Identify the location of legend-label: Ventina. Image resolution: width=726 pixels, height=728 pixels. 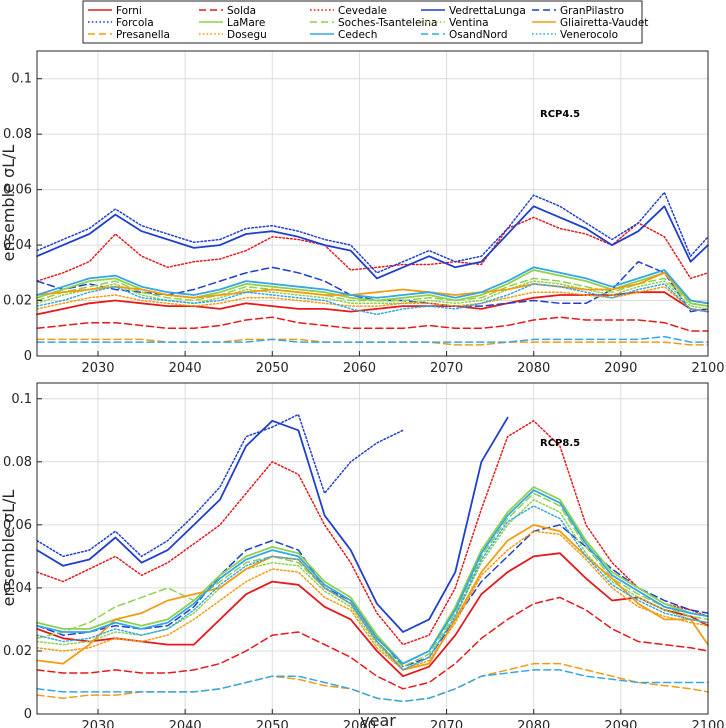
(469, 23).